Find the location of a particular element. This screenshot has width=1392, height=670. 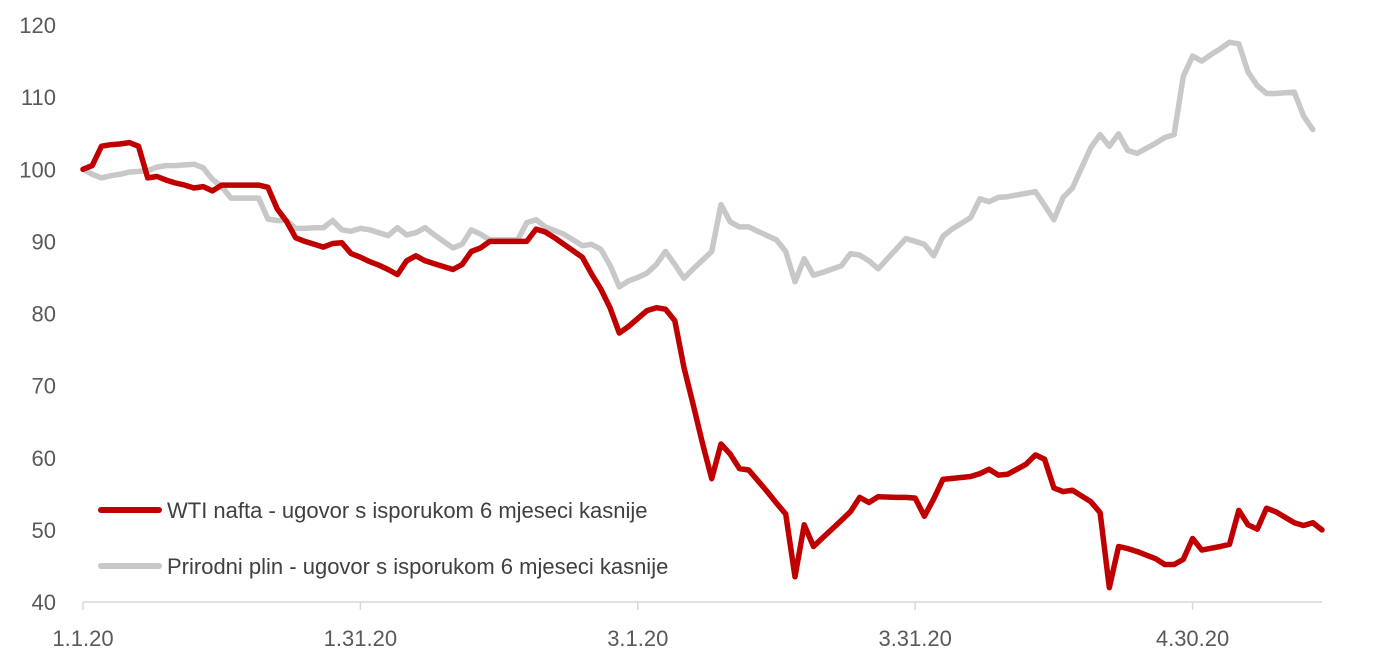

y-tick-label: 120 is located at coordinates (37, 25).